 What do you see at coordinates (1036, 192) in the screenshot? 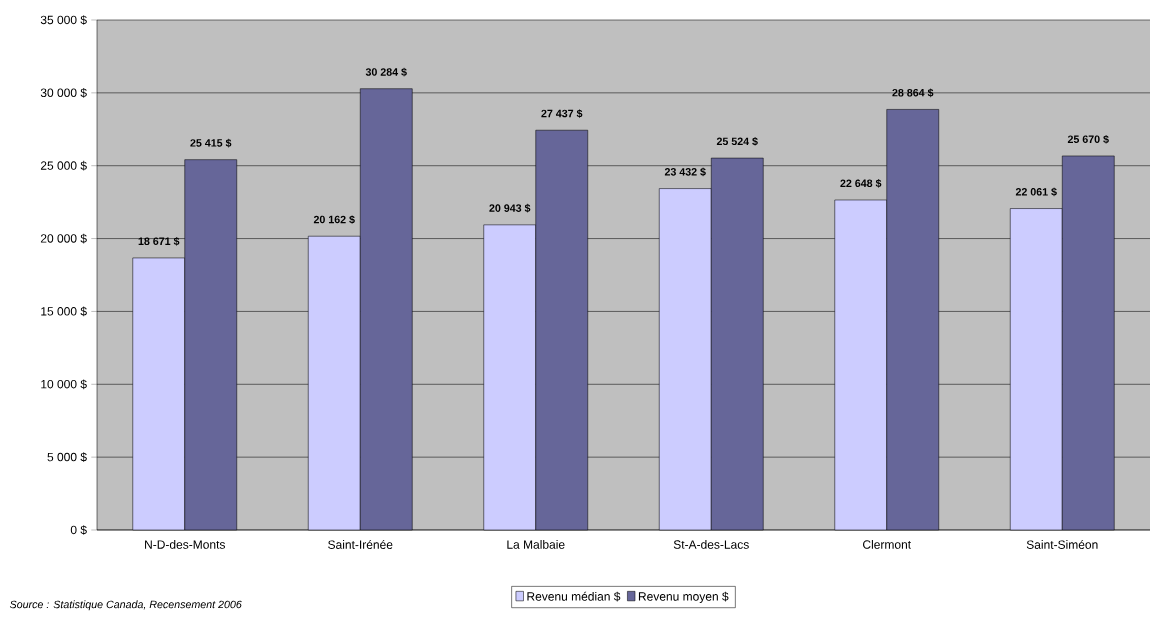
I see `data-label: 22 061 $` at bounding box center [1036, 192].